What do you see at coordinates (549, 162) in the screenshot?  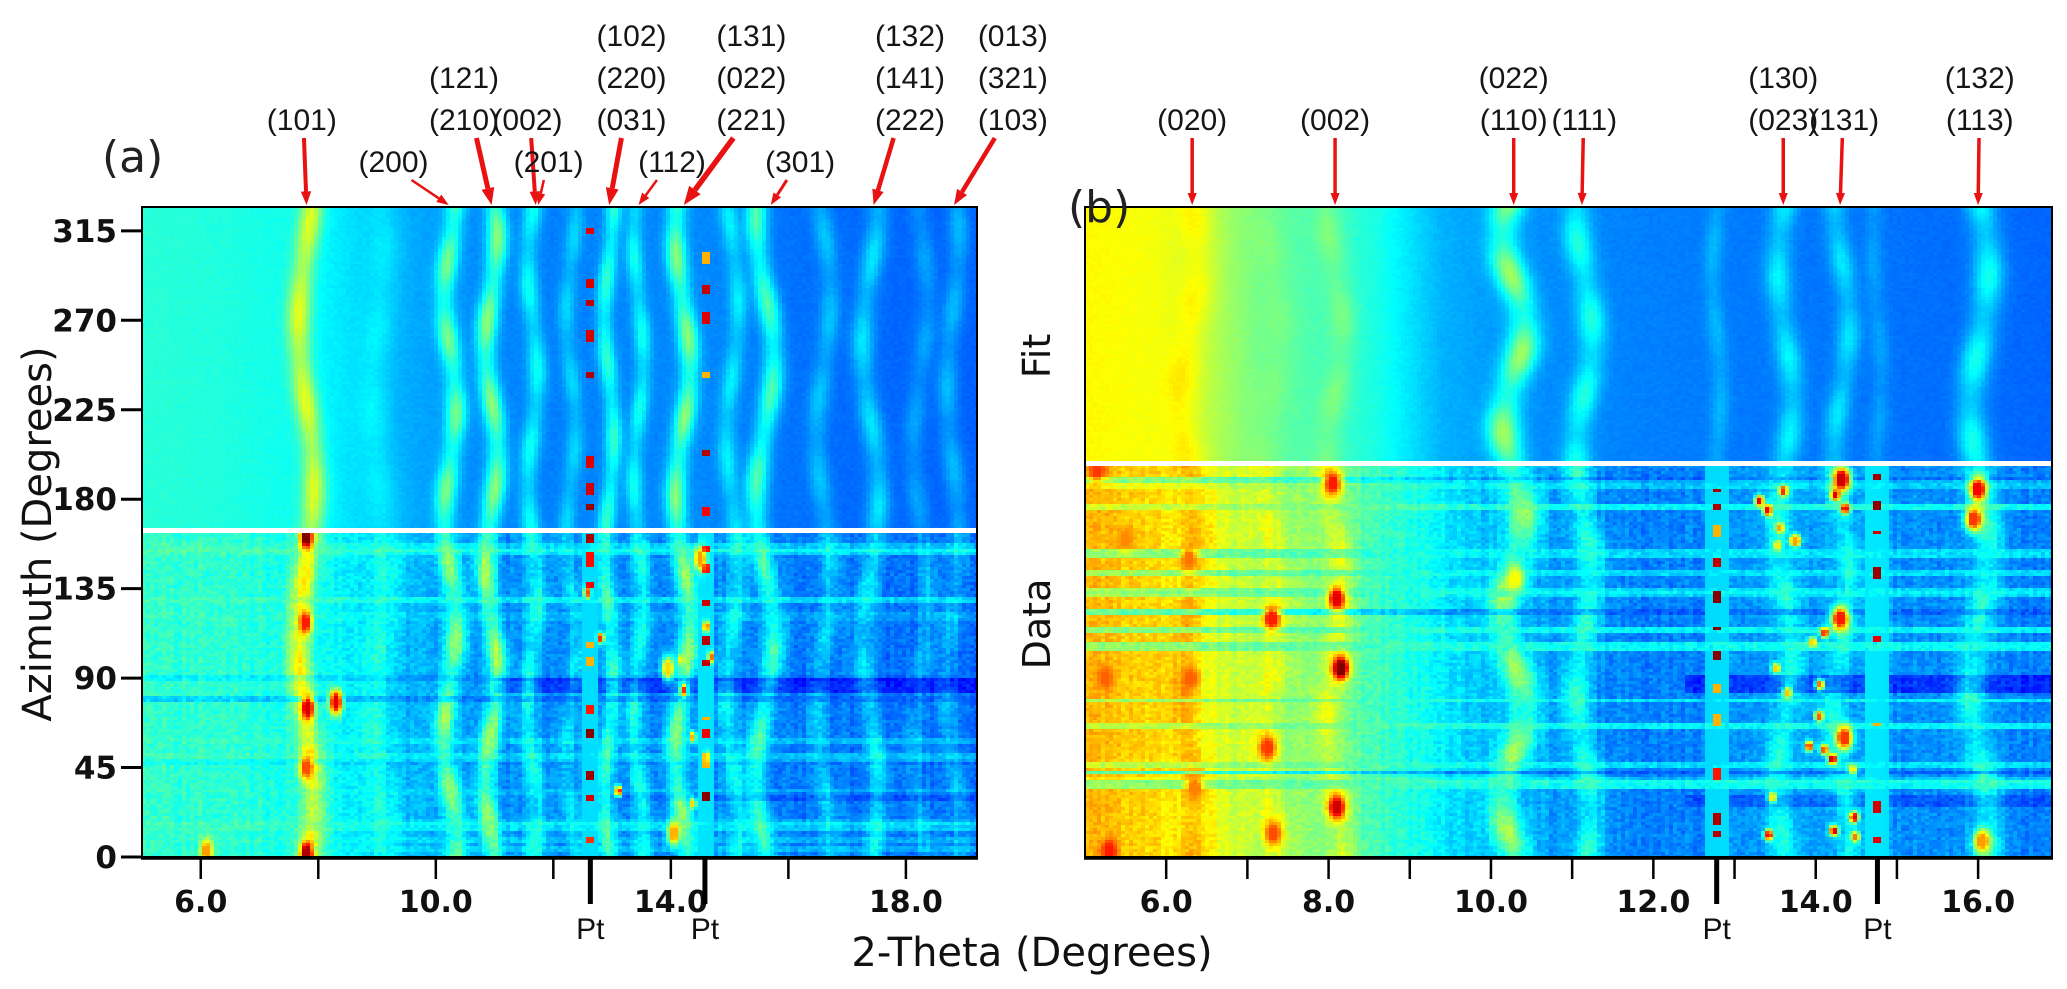 I see `miller-index-label: (201)` at bounding box center [549, 162].